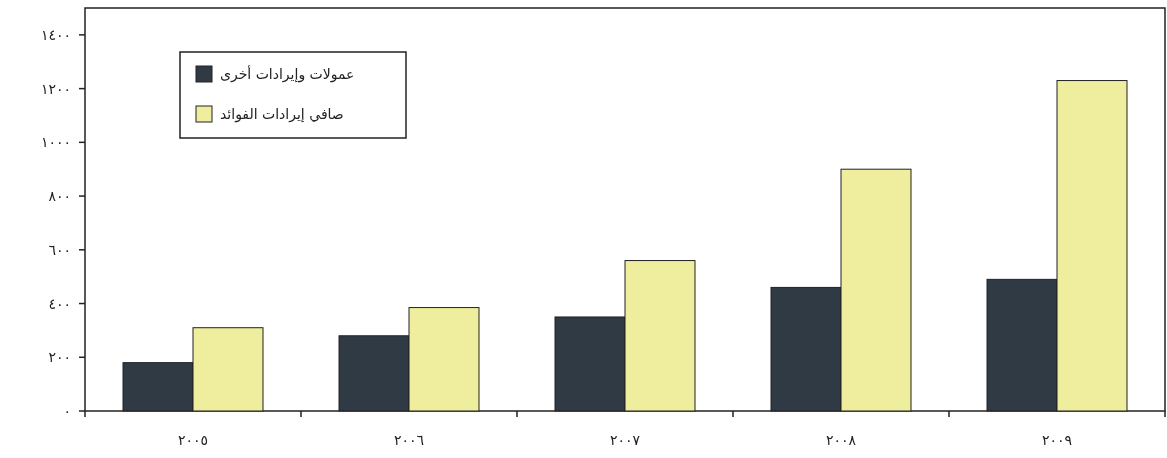 This screenshot has height=458, width=1167. What do you see at coordinates (55, 142) in the screenshot?
I see `y-tick-label: ١٠٠٠` at bounding box center [55, 142].